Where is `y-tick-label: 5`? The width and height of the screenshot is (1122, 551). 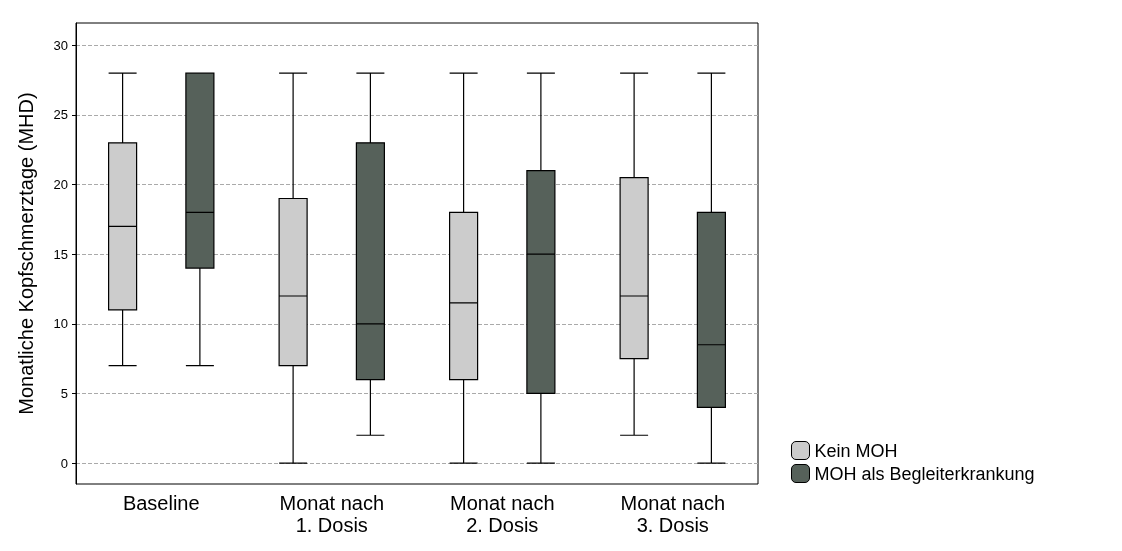
y-tick-label: 5 is located at coordinates (64, 393).